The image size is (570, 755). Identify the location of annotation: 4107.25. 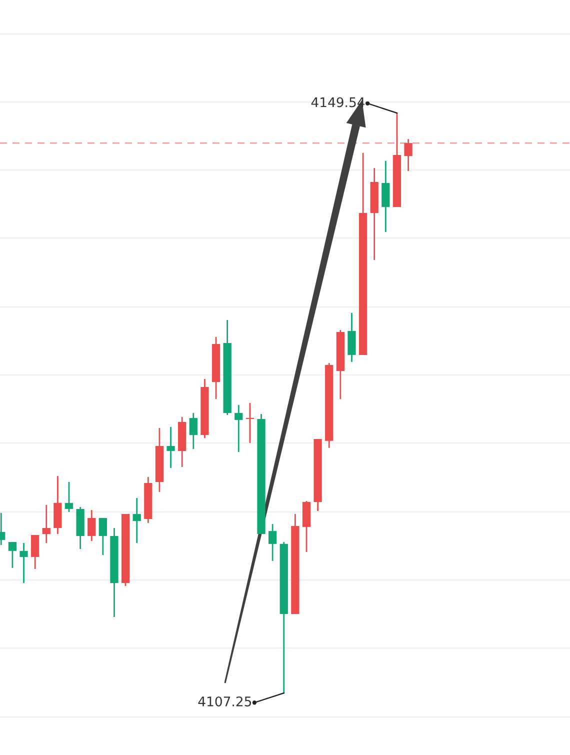
(225, 701).